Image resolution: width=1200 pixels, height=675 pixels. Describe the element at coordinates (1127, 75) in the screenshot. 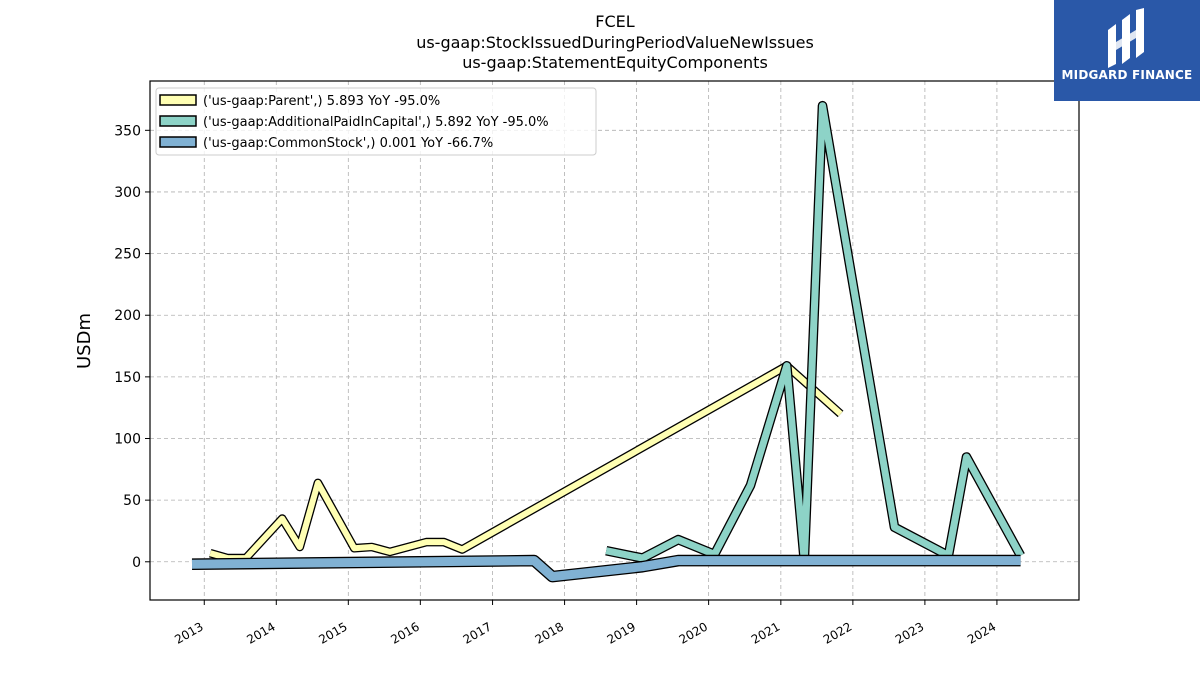

I see `logo-name: MIDGARD FINANCE` at that location.